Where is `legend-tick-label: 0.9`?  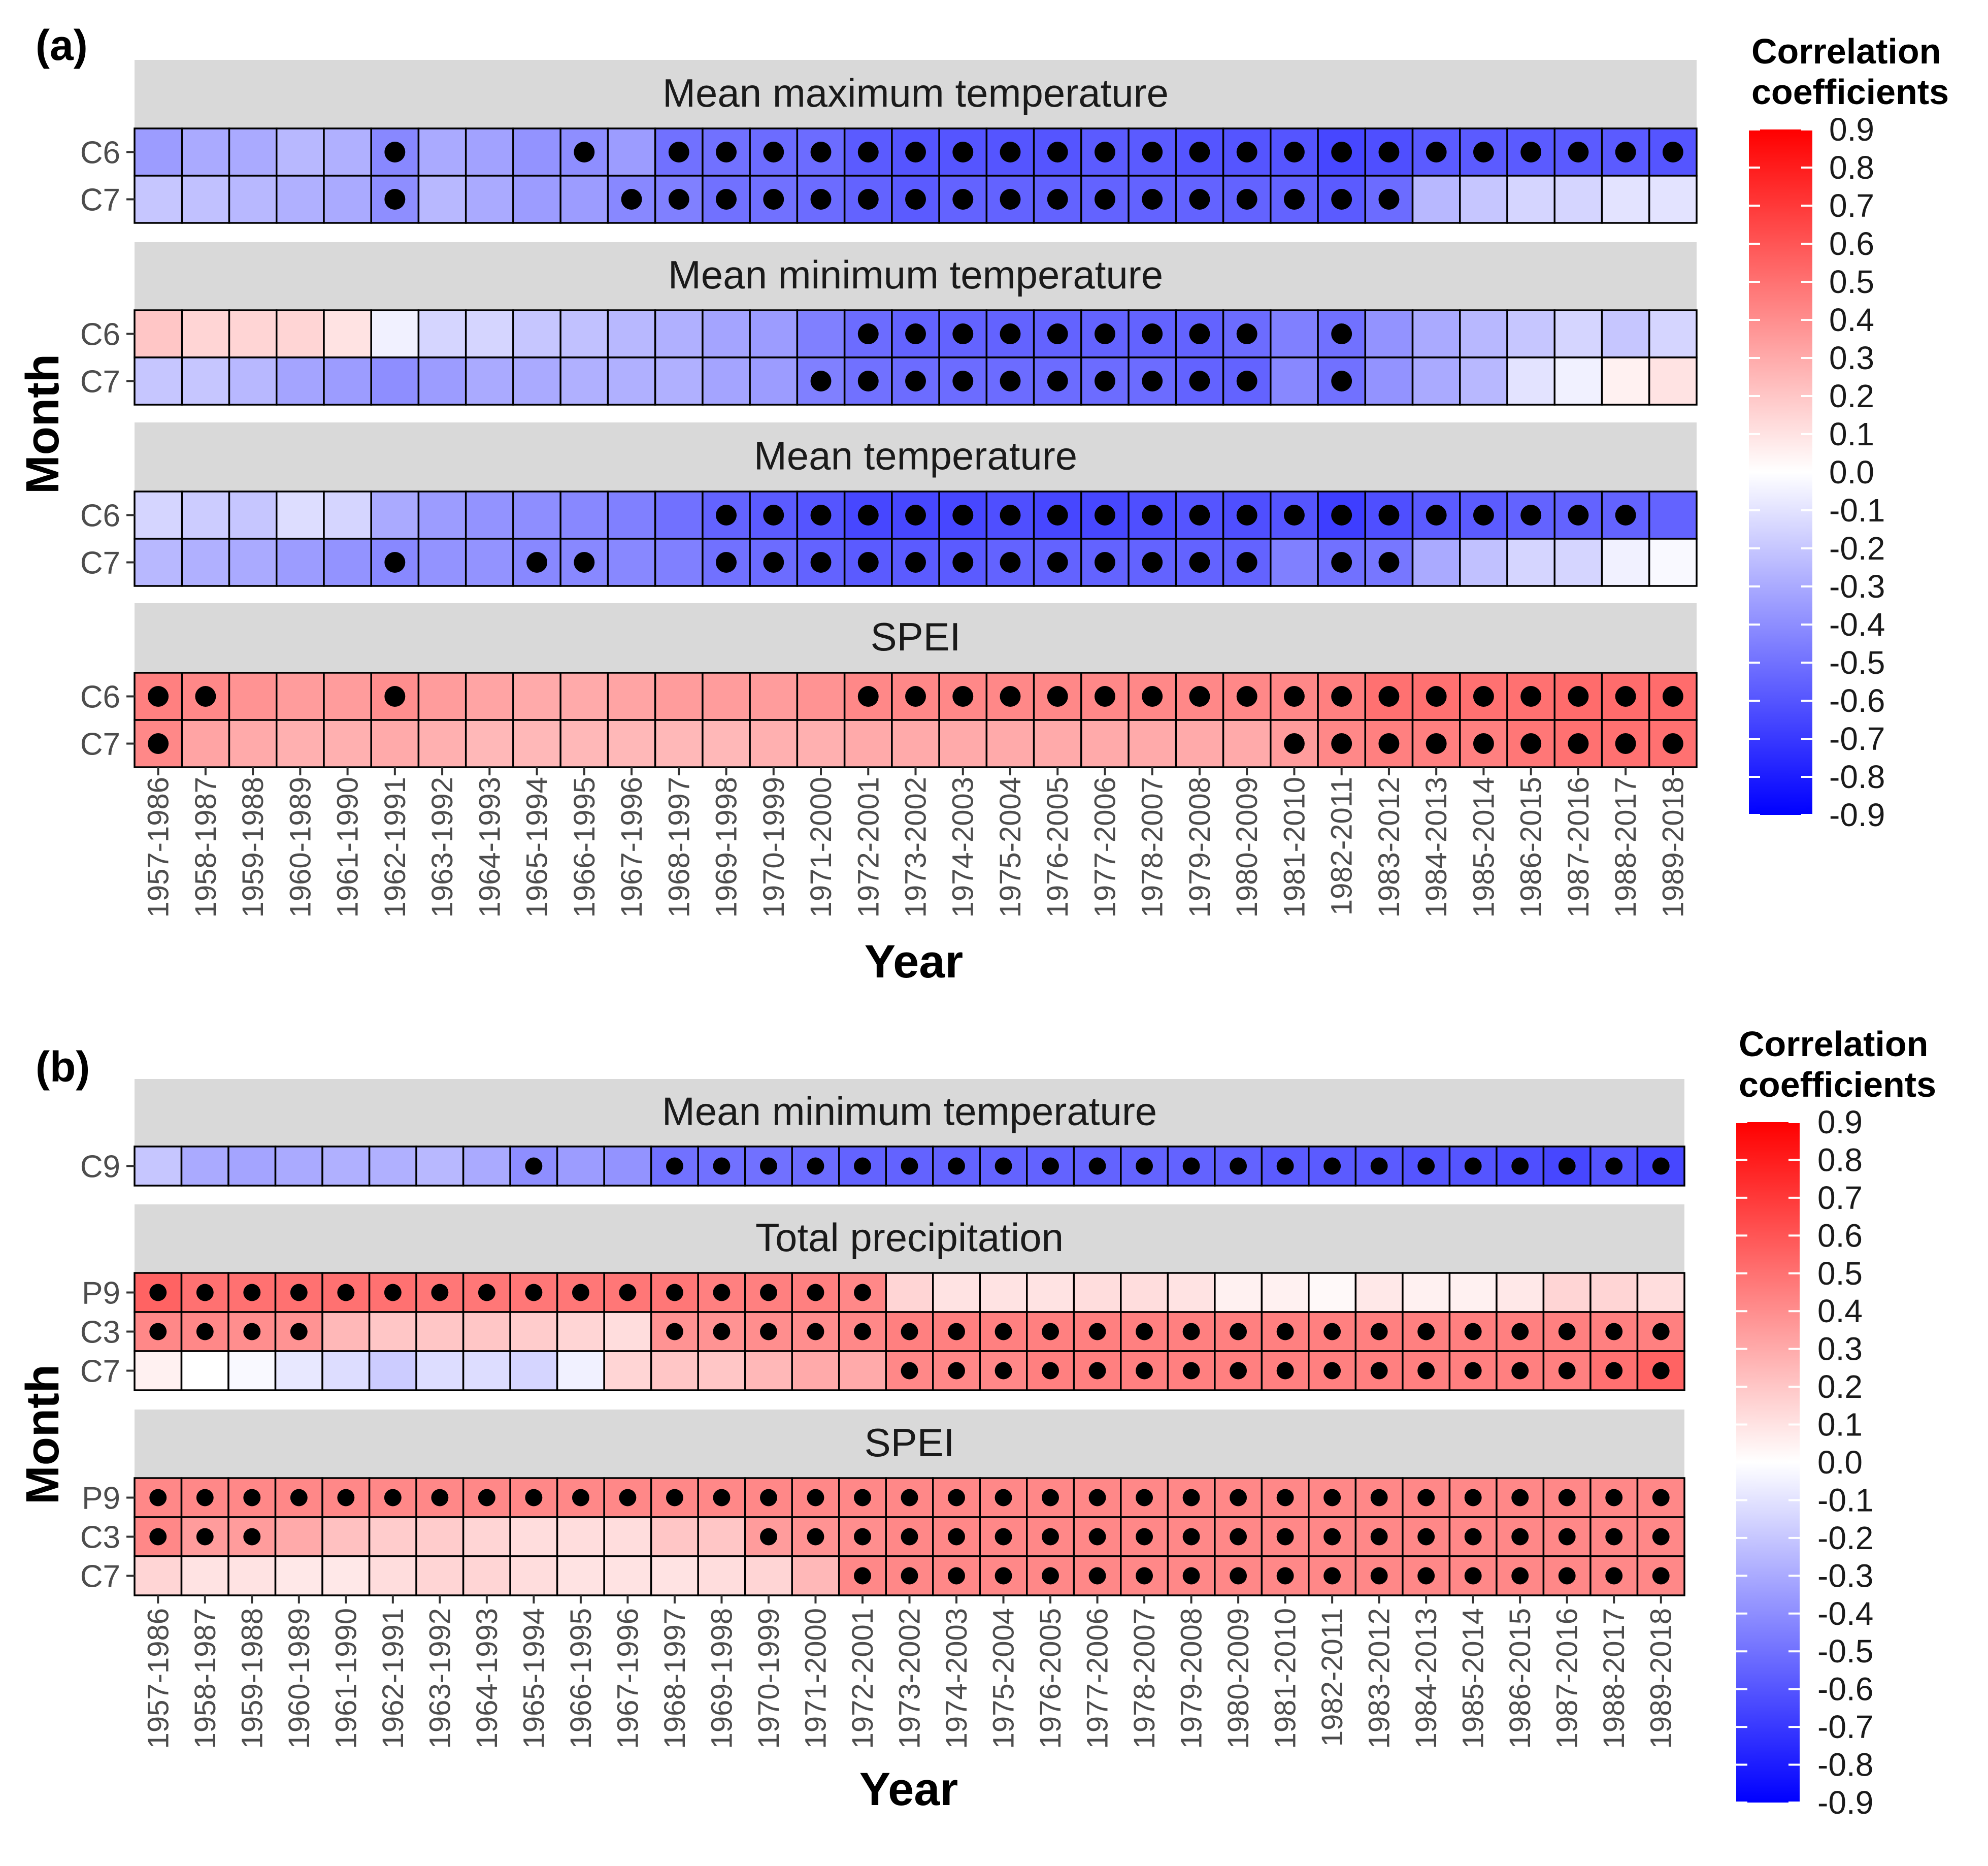
legend-tick-label: 0.9 is located at coordinates (1851, 129).